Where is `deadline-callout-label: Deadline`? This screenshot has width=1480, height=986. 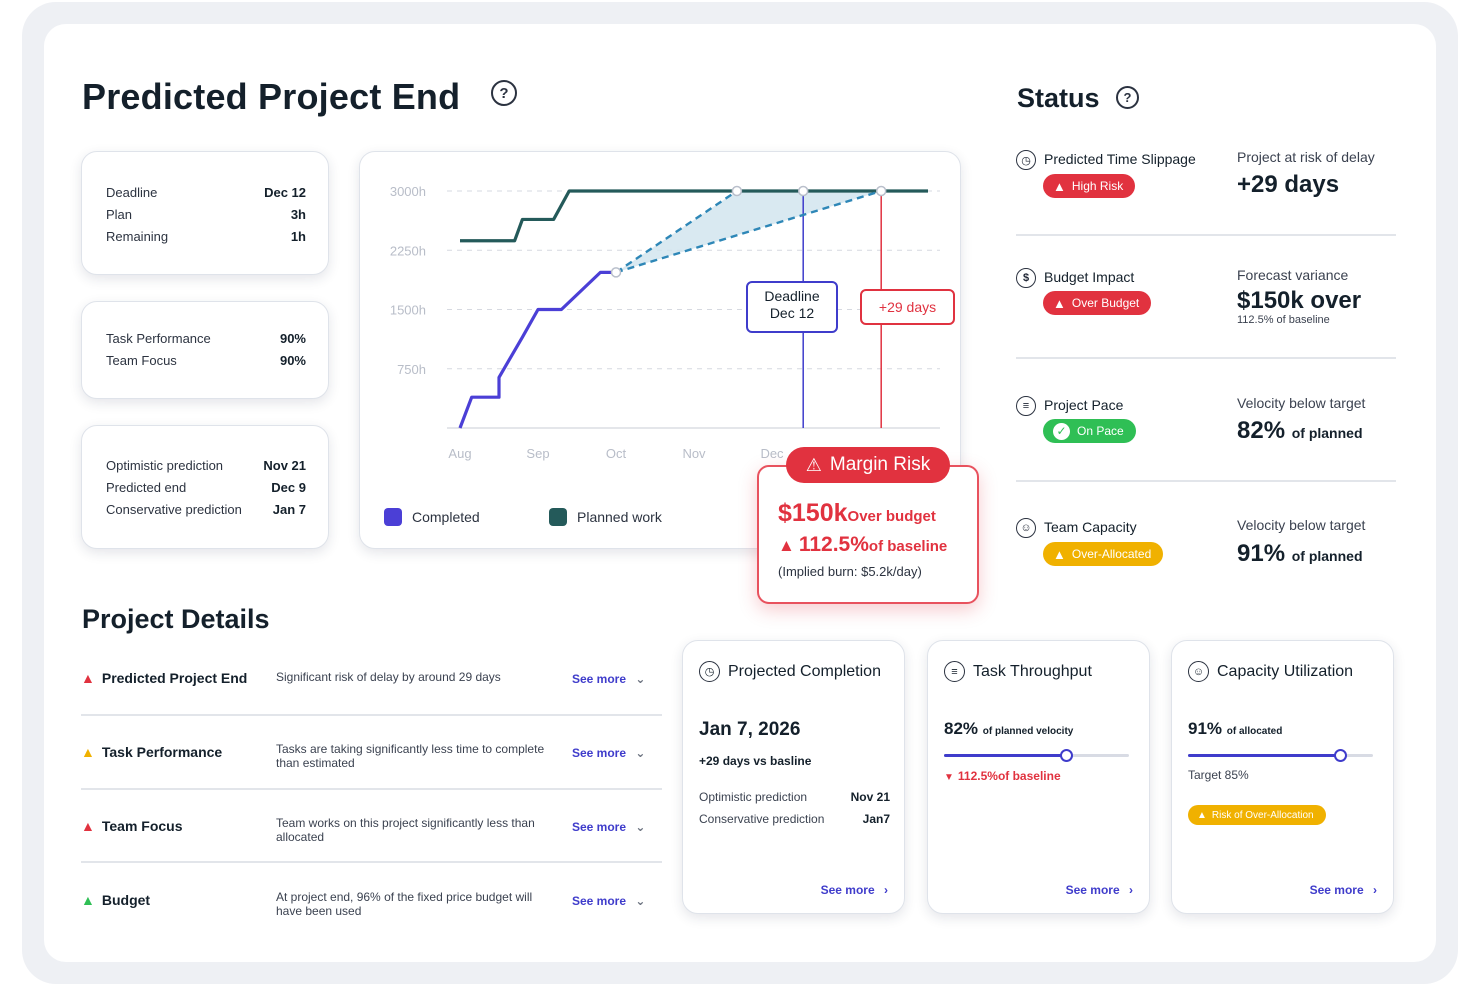 deadline-callout-label: Deadline is located at coordinates (792, 296).